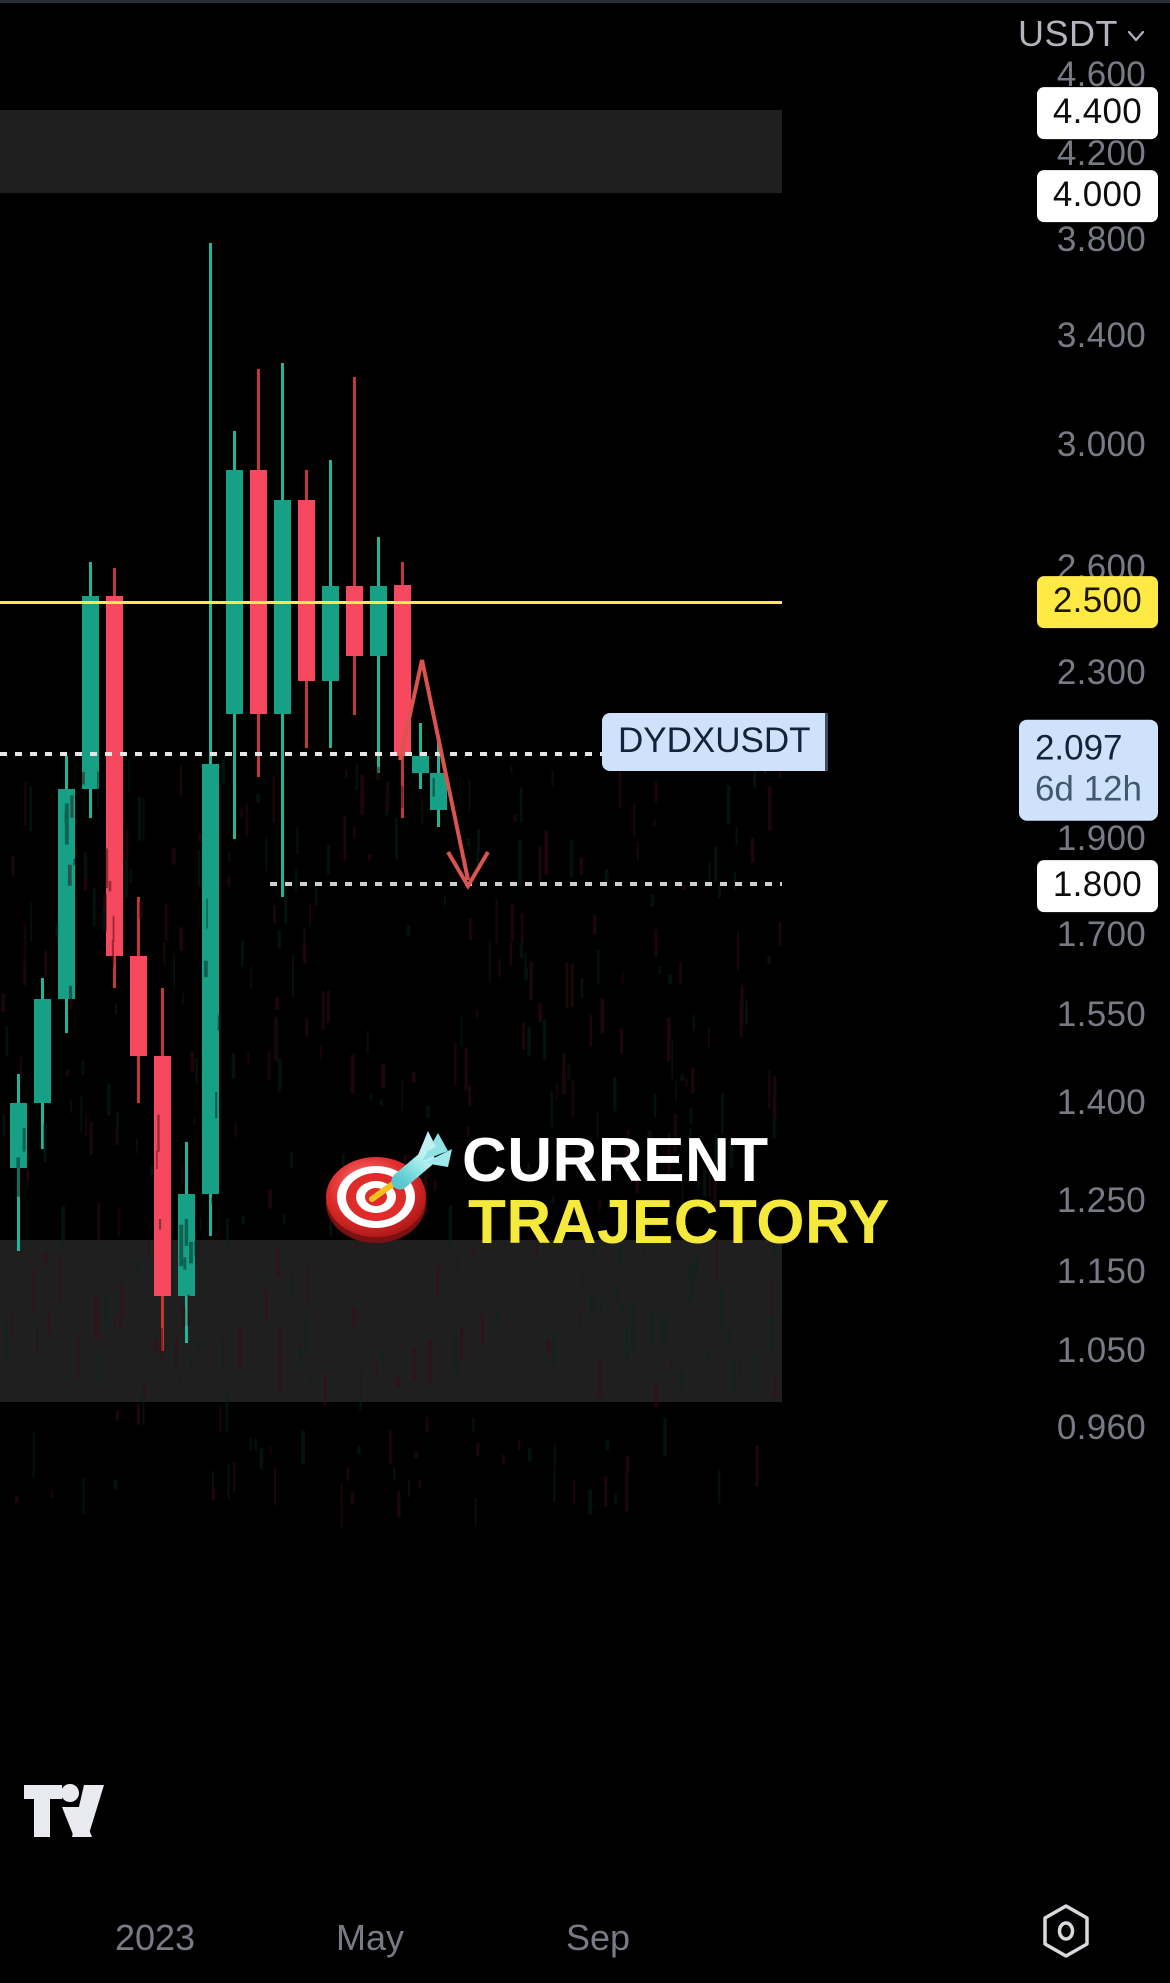  I want to click on level-line-current-price, so click(391, 754).